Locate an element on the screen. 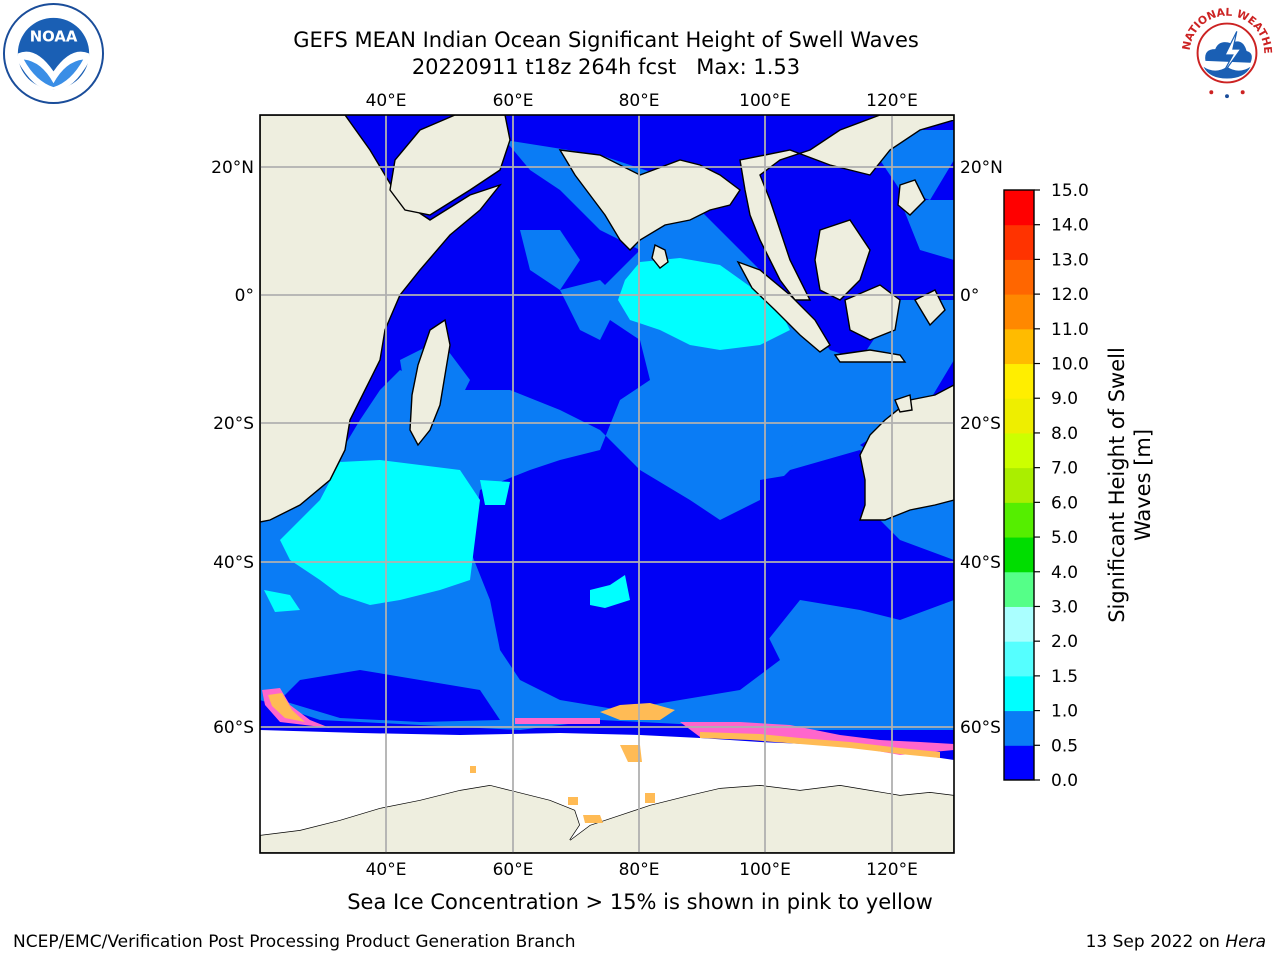 This screenshot has height=960, width=1280. lon-label-bottom: 100°E is located at coordinates (765, 870).